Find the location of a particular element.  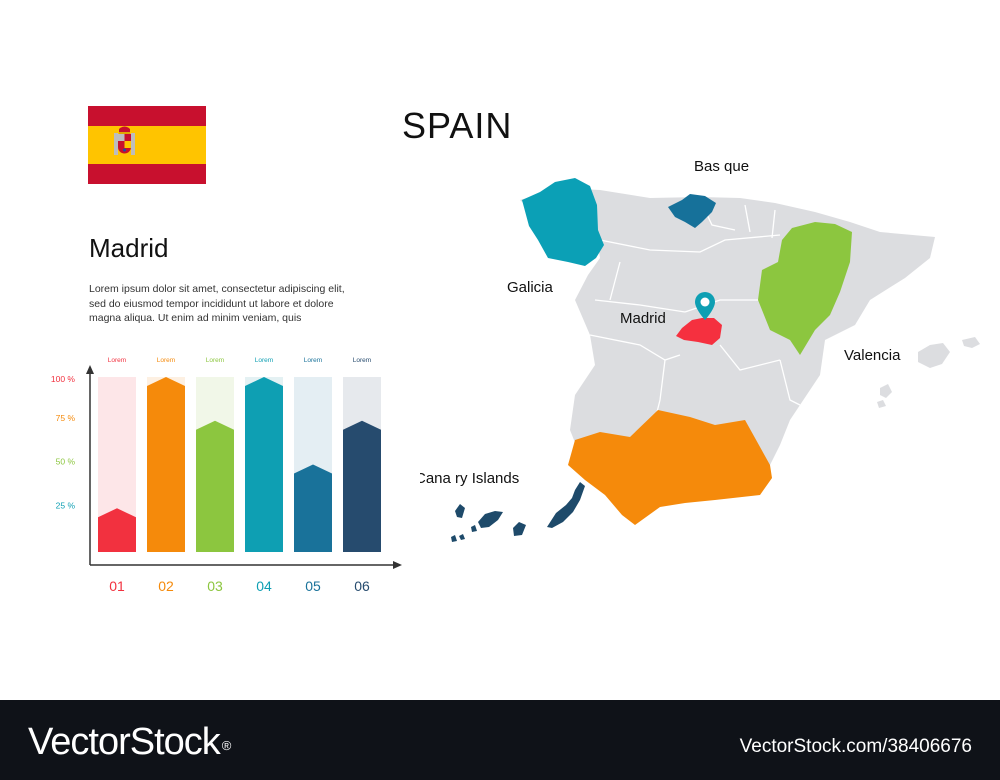

region-borders is located at coordinates (695, 320).